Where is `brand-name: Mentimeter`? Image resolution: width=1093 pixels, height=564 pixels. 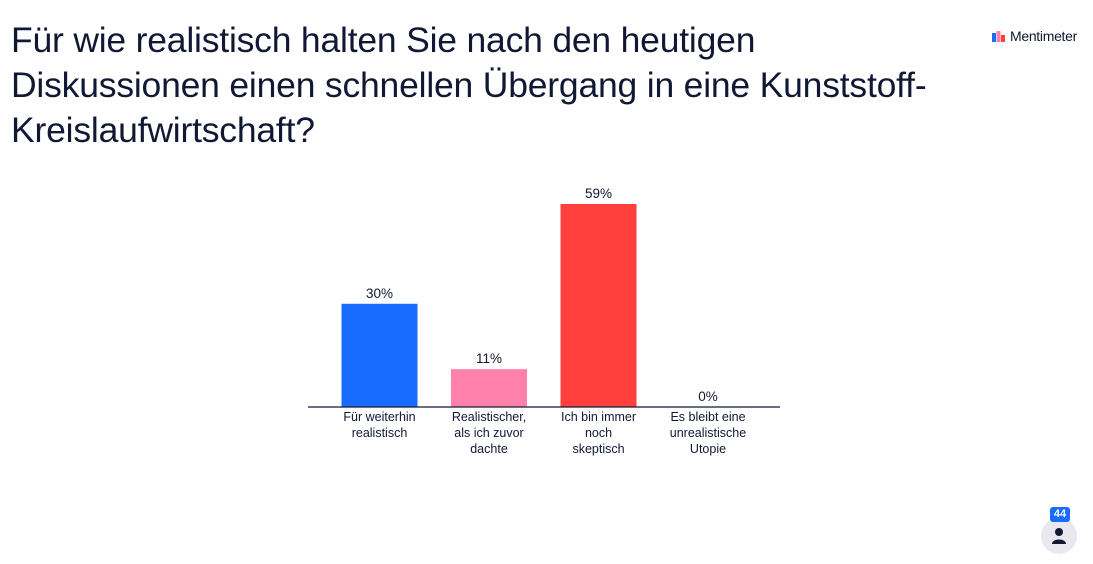
brand-name: Mentimeter is located at coordinates (1043, 36).